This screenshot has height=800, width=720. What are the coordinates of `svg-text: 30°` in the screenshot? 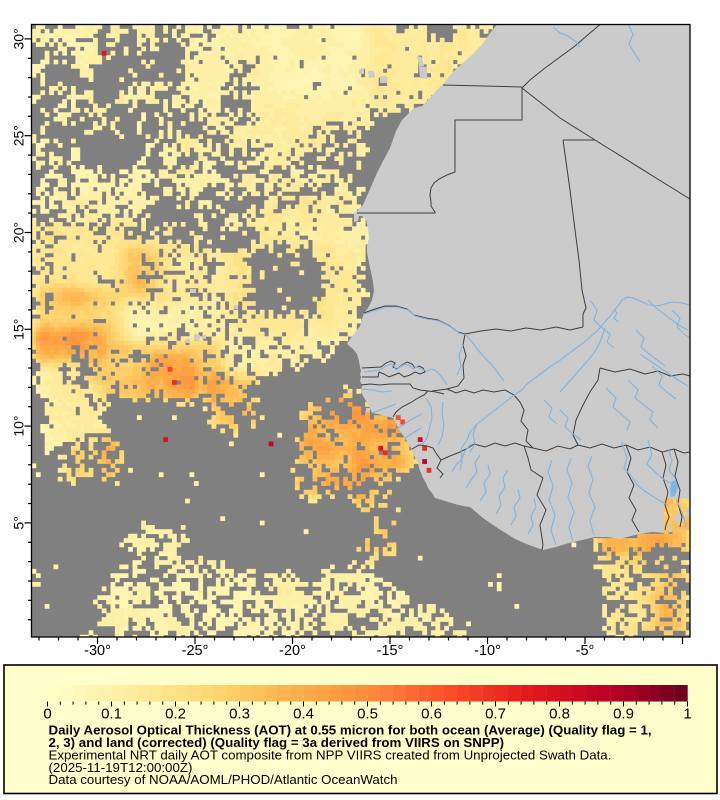 It's located at (19, 38).